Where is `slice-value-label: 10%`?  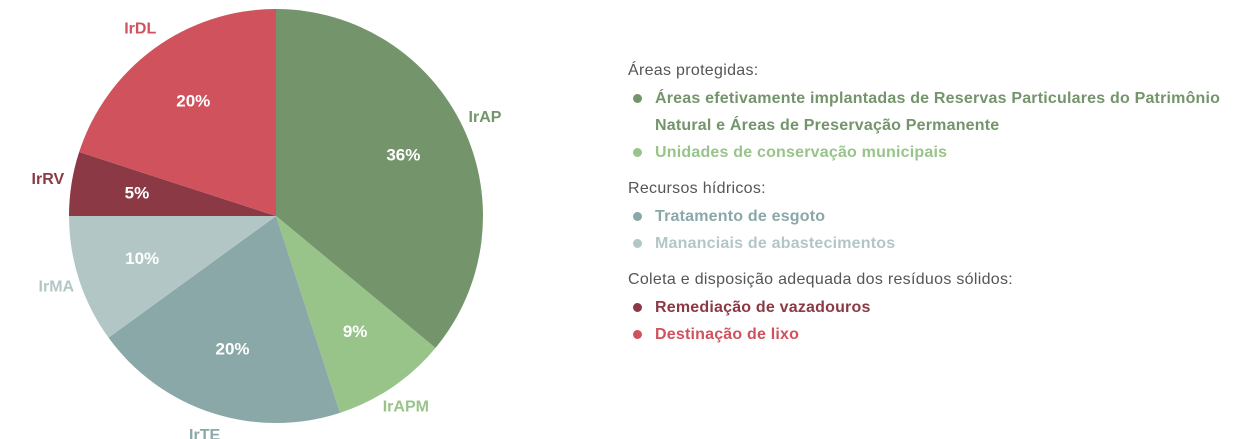 slice-value-label: 10% is located at coordinates (142, 258).